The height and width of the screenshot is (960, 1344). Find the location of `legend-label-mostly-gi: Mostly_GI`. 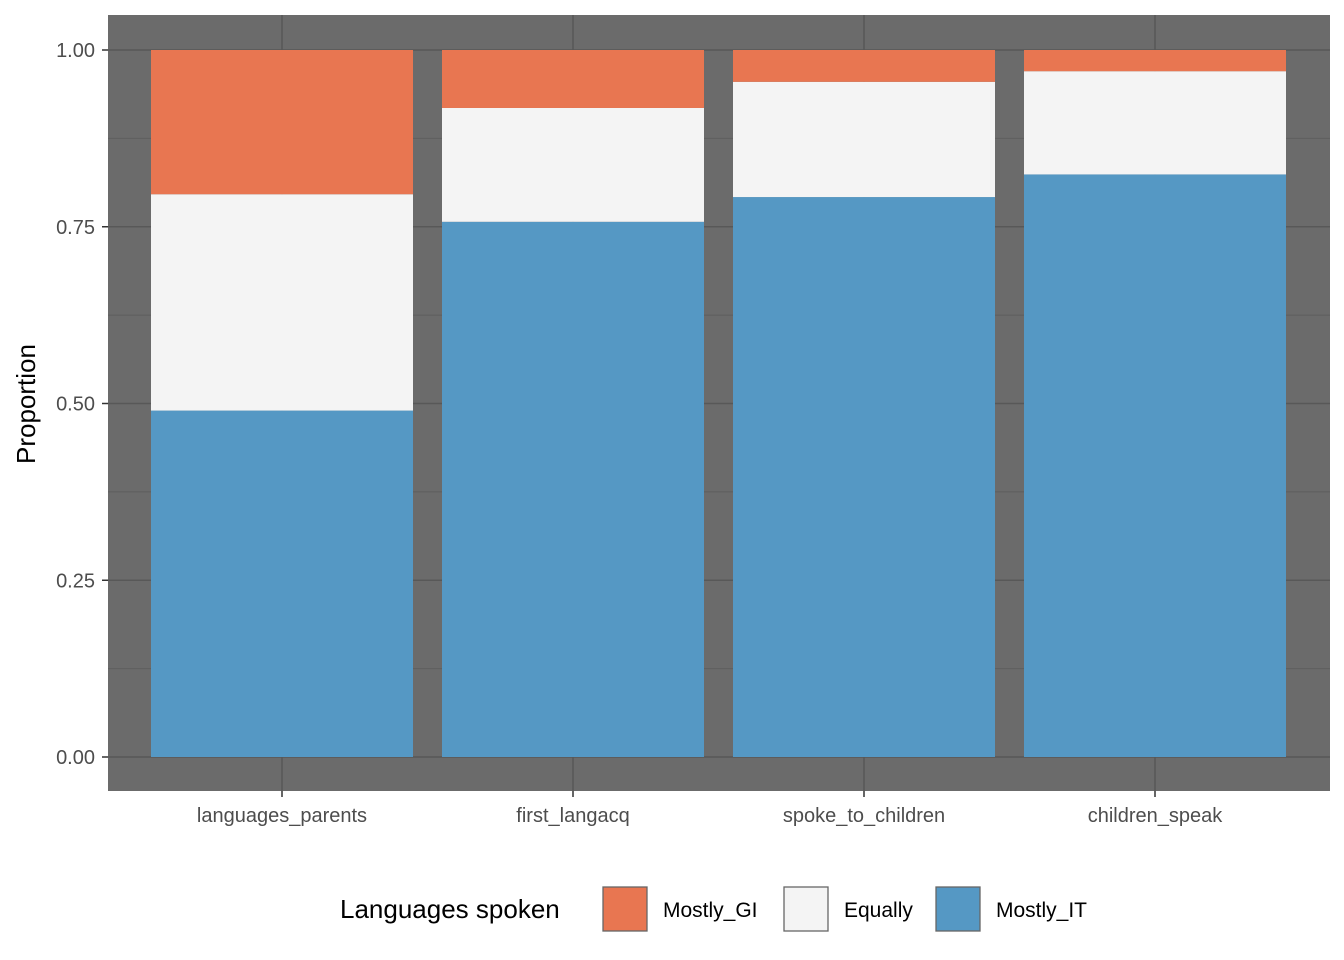

legend-label-mostly-gi: Mostly_GI is located at coordinates (710, 910).